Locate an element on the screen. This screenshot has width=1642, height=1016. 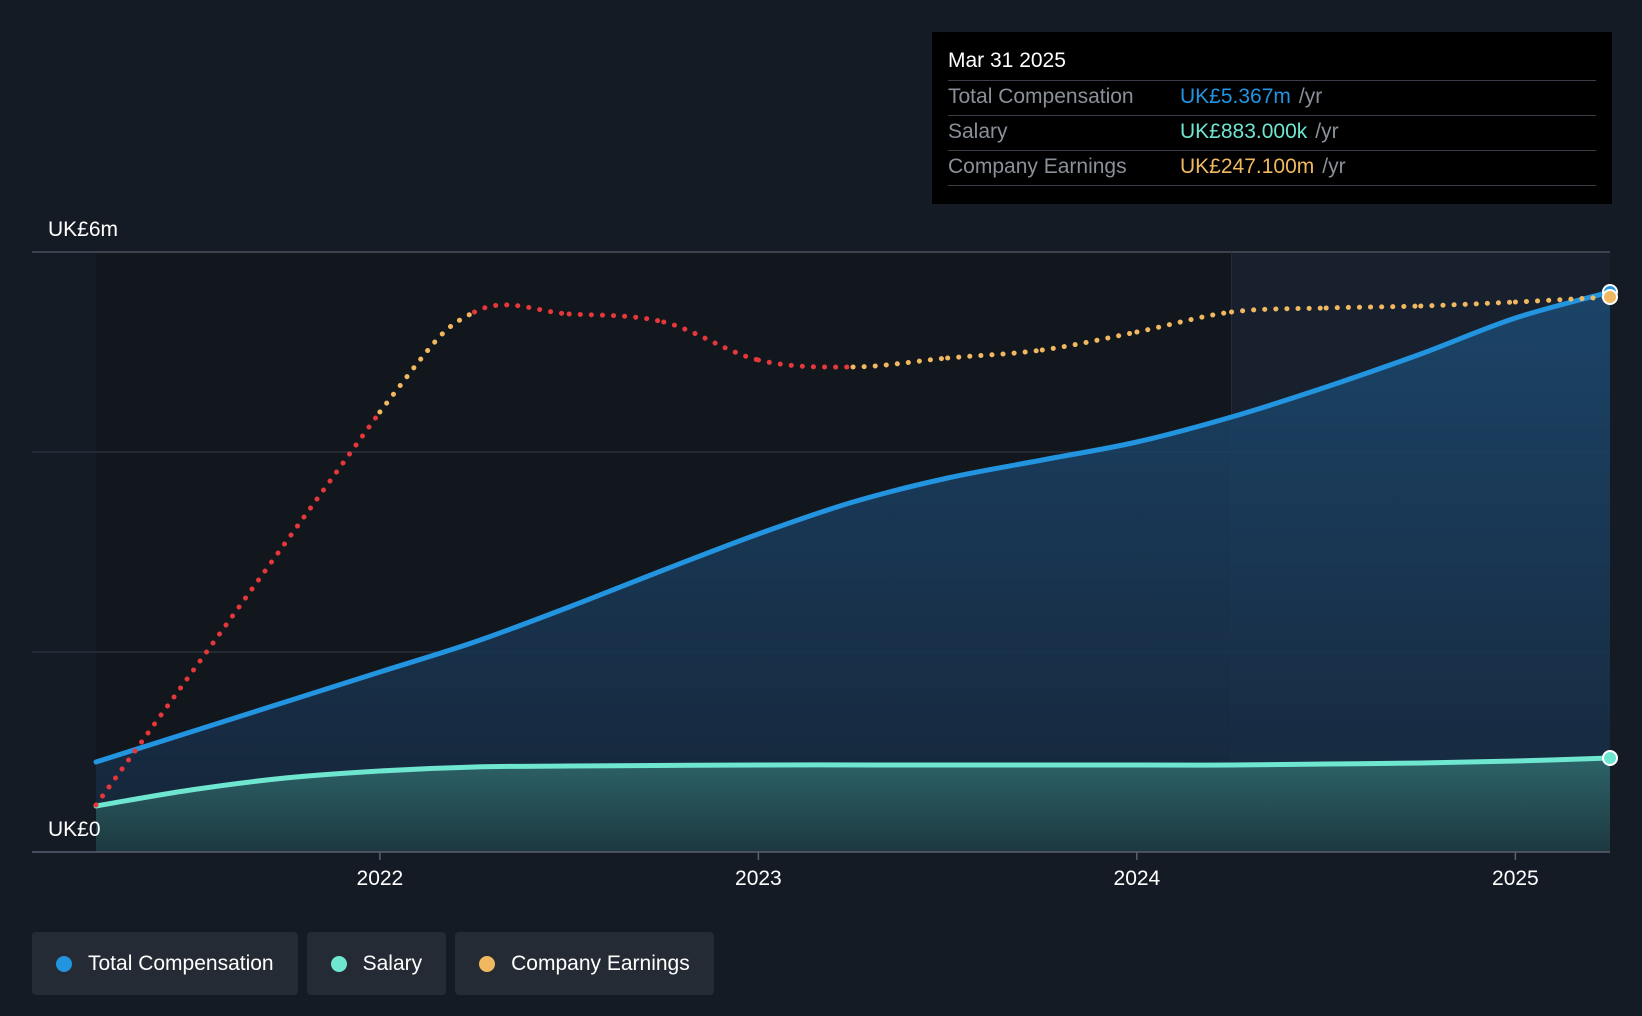
legend-label: Total Compensation is located at coordinates (181, 963).